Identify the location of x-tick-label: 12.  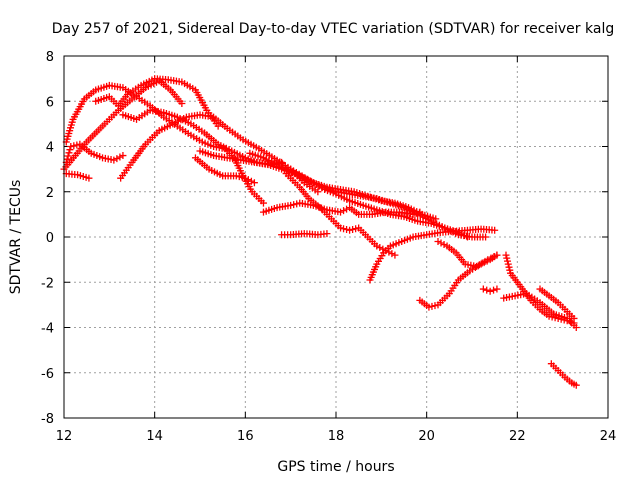
(64, 436).